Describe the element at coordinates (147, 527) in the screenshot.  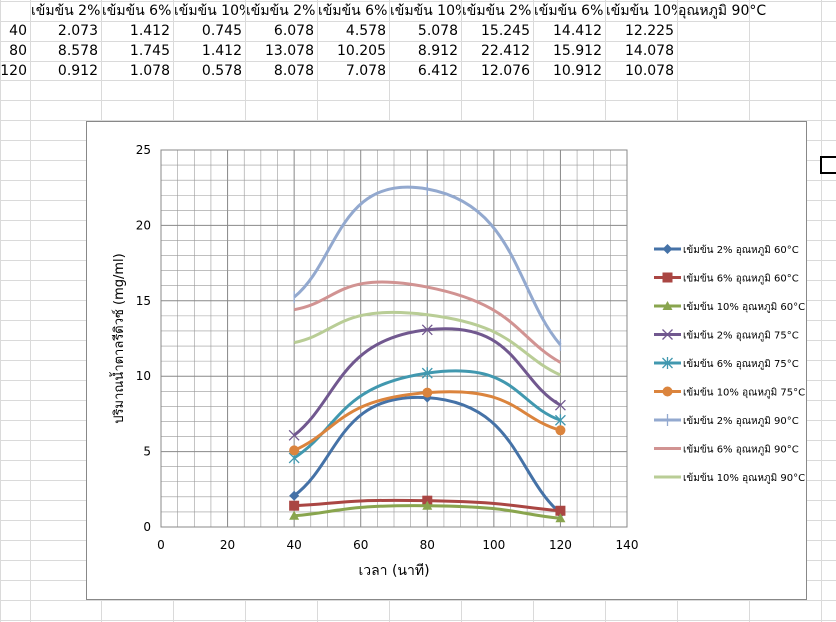
I see `y-tick-label: 0` at that location.